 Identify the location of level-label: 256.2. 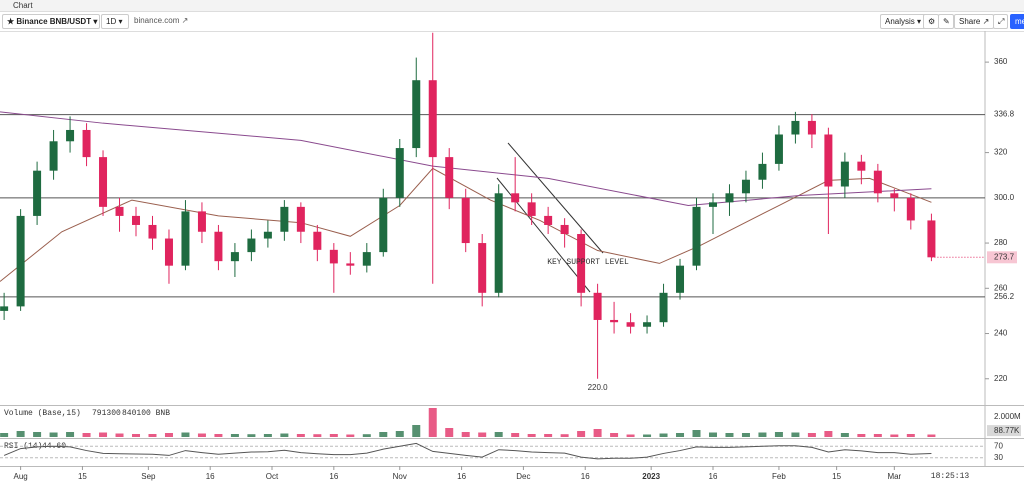
(1004, 296).